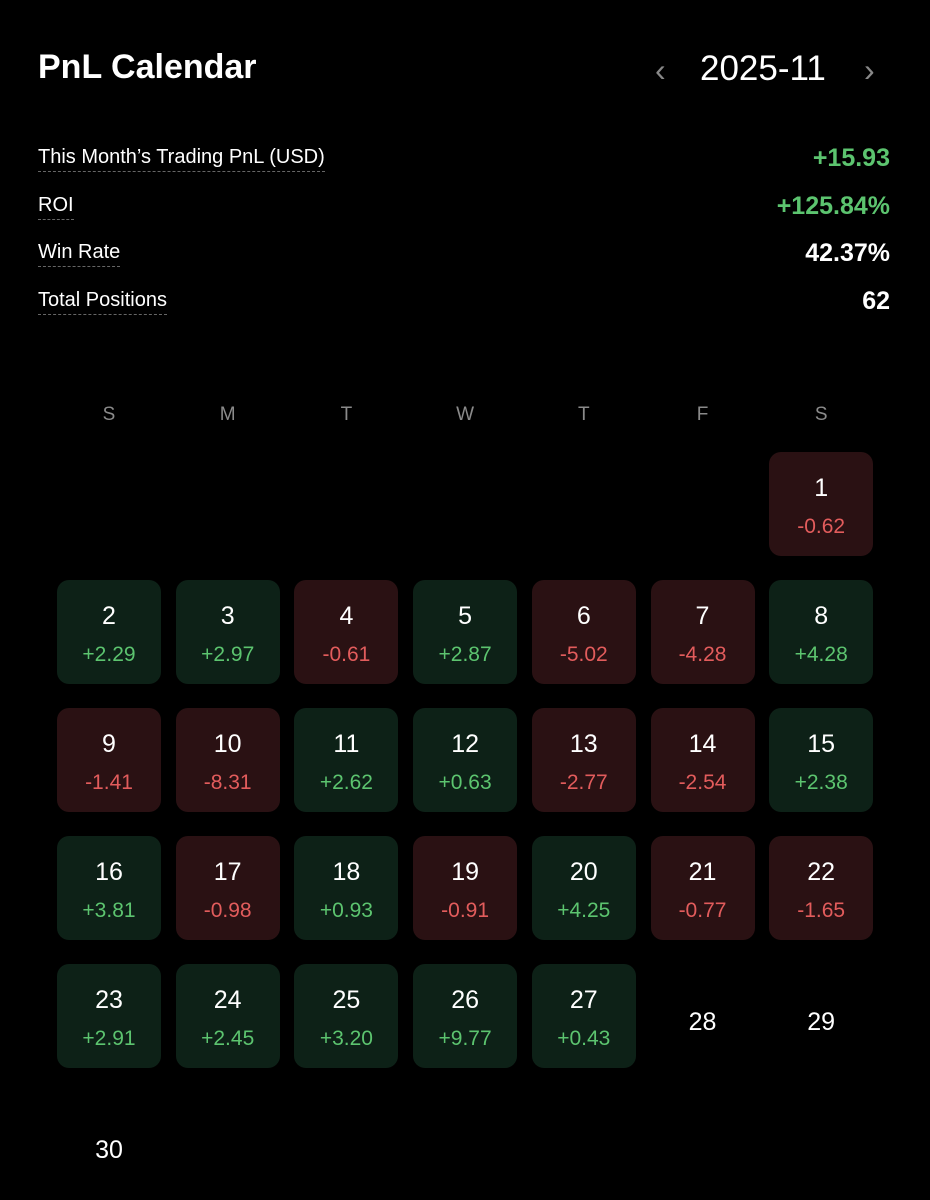 The width and height of the screenshot is (930, 1200). I want to click on day-number: 8, so click(821, 616).